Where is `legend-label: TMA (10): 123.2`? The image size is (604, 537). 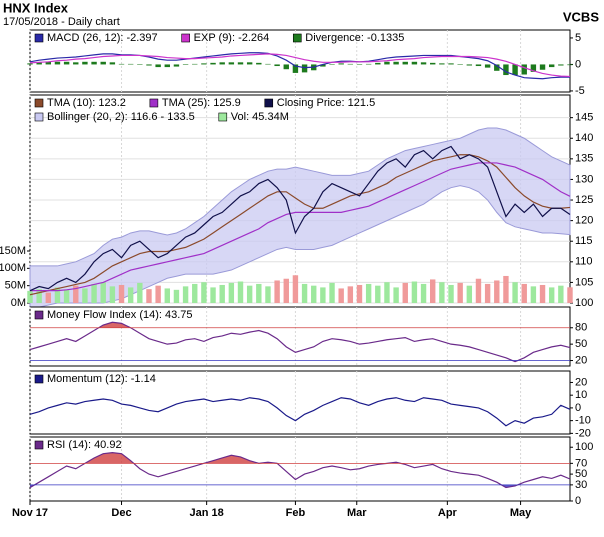
legend-label: TMA (10): 123.2 is located at coordinates (86, 103).